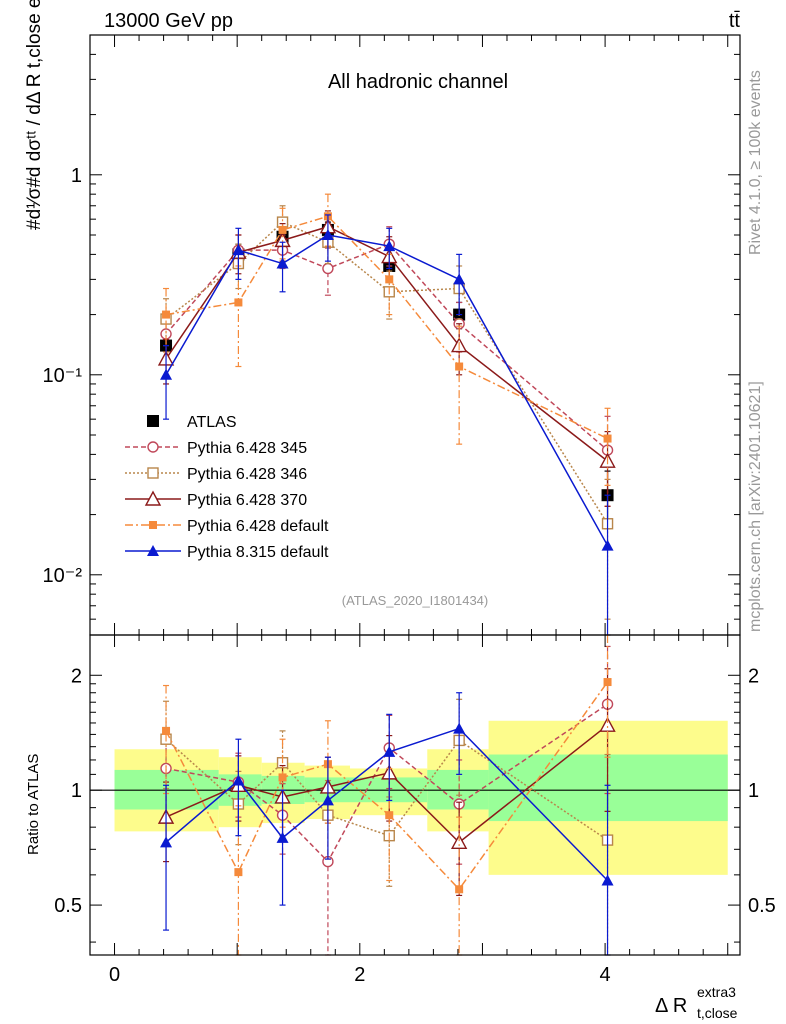 The width and height of the screenshot is (786, 1024). What do you see at coordinates (387, 824) in the screenshot?
I see `series-pythia-8-315-default` at bounding box center [387, 824].